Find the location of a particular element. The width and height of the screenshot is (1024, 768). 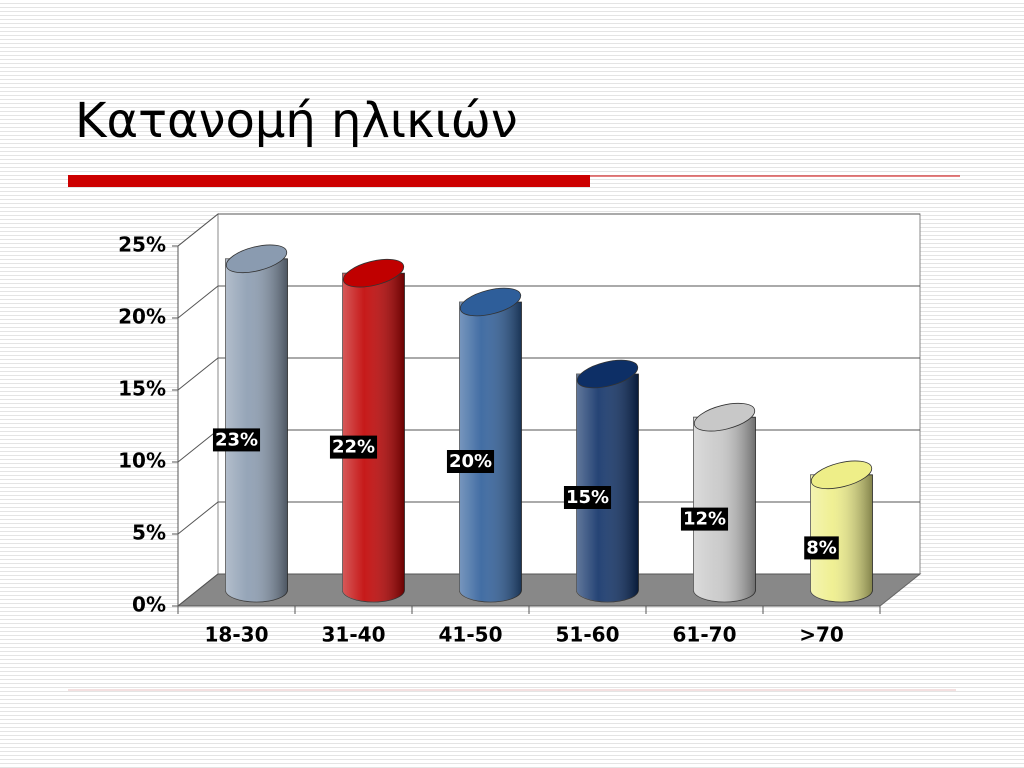

value-label: 8% is located at coordinates (821, 547).